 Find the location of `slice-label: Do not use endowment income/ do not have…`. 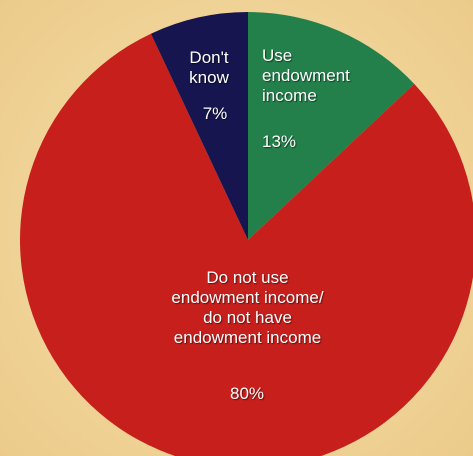

slice-label: Do not use endowment income/ do not have… is located at coordinates (247, 307).